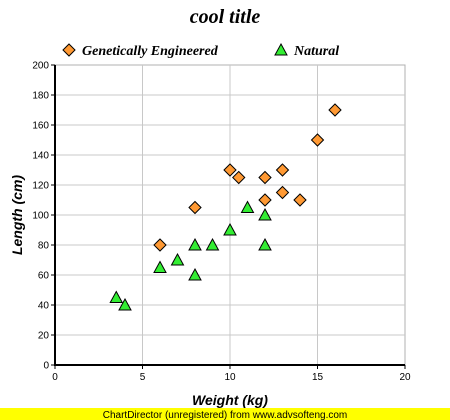  I want to click on y-axis-label: Length (cm), so click(17, 215).